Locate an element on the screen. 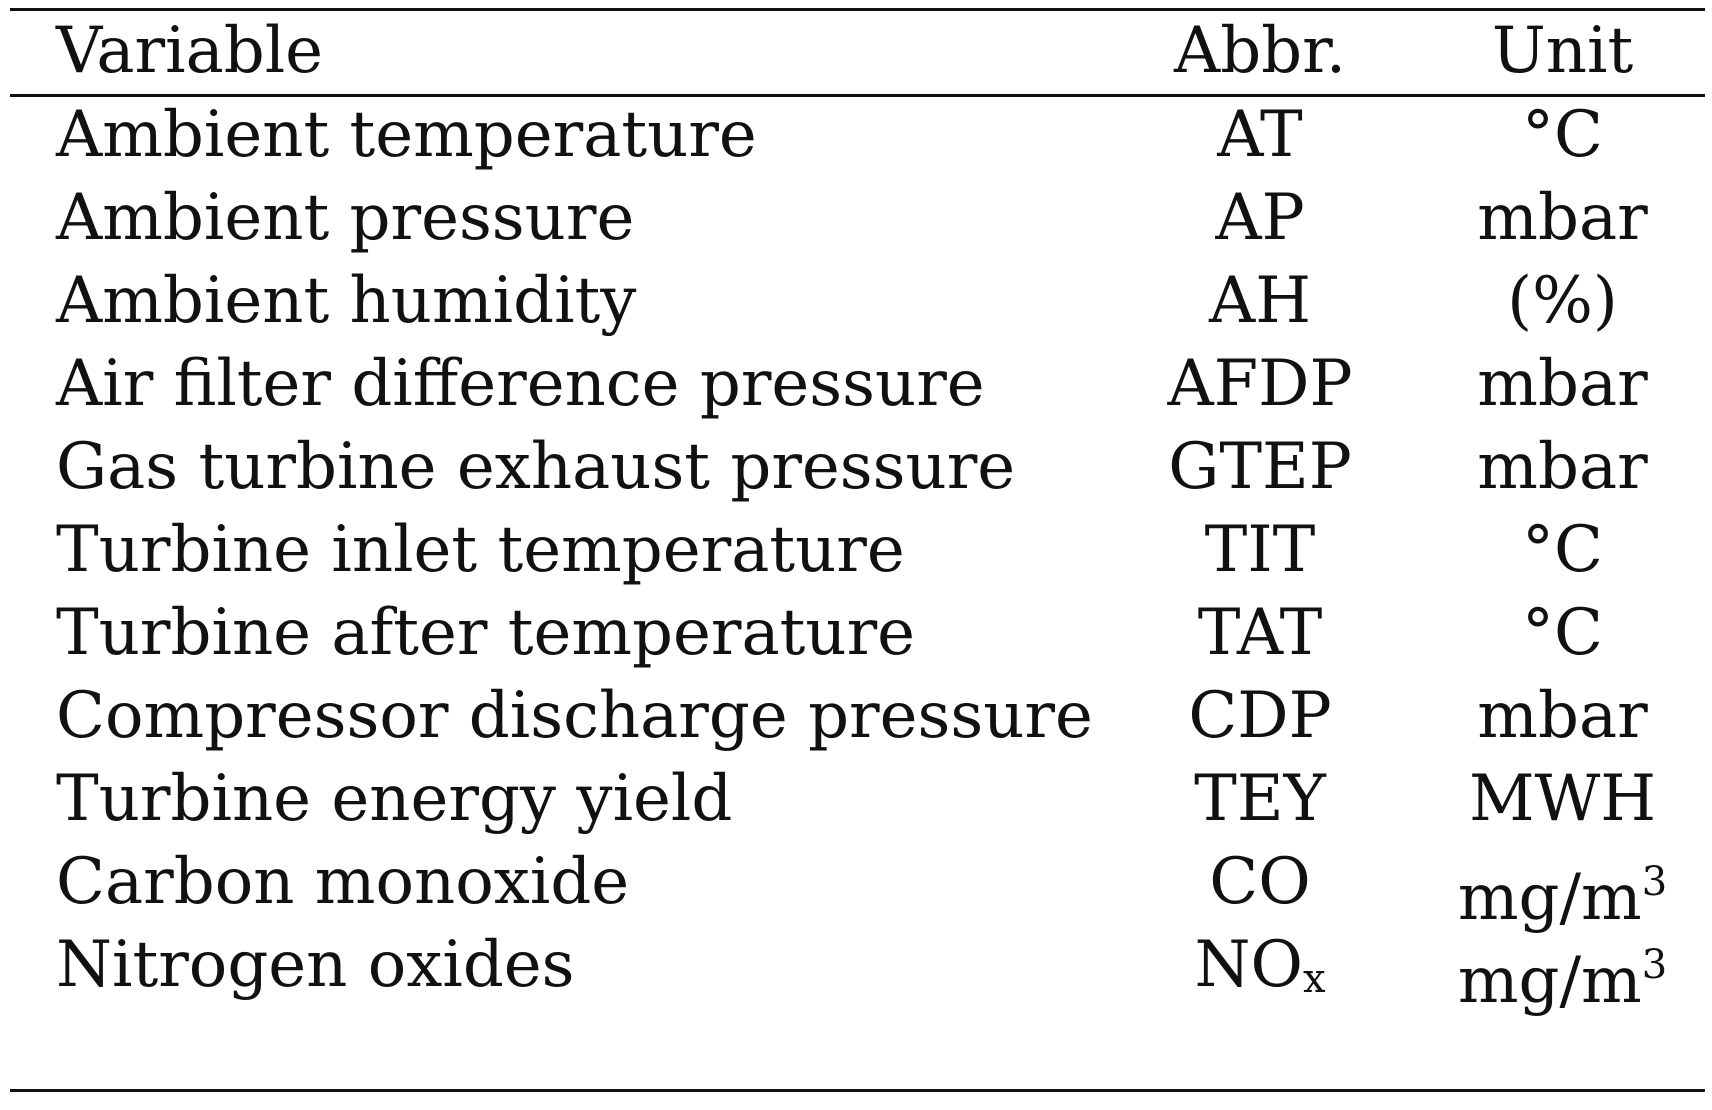  cell-abbr: AH is located at coordinates (1260, 301).